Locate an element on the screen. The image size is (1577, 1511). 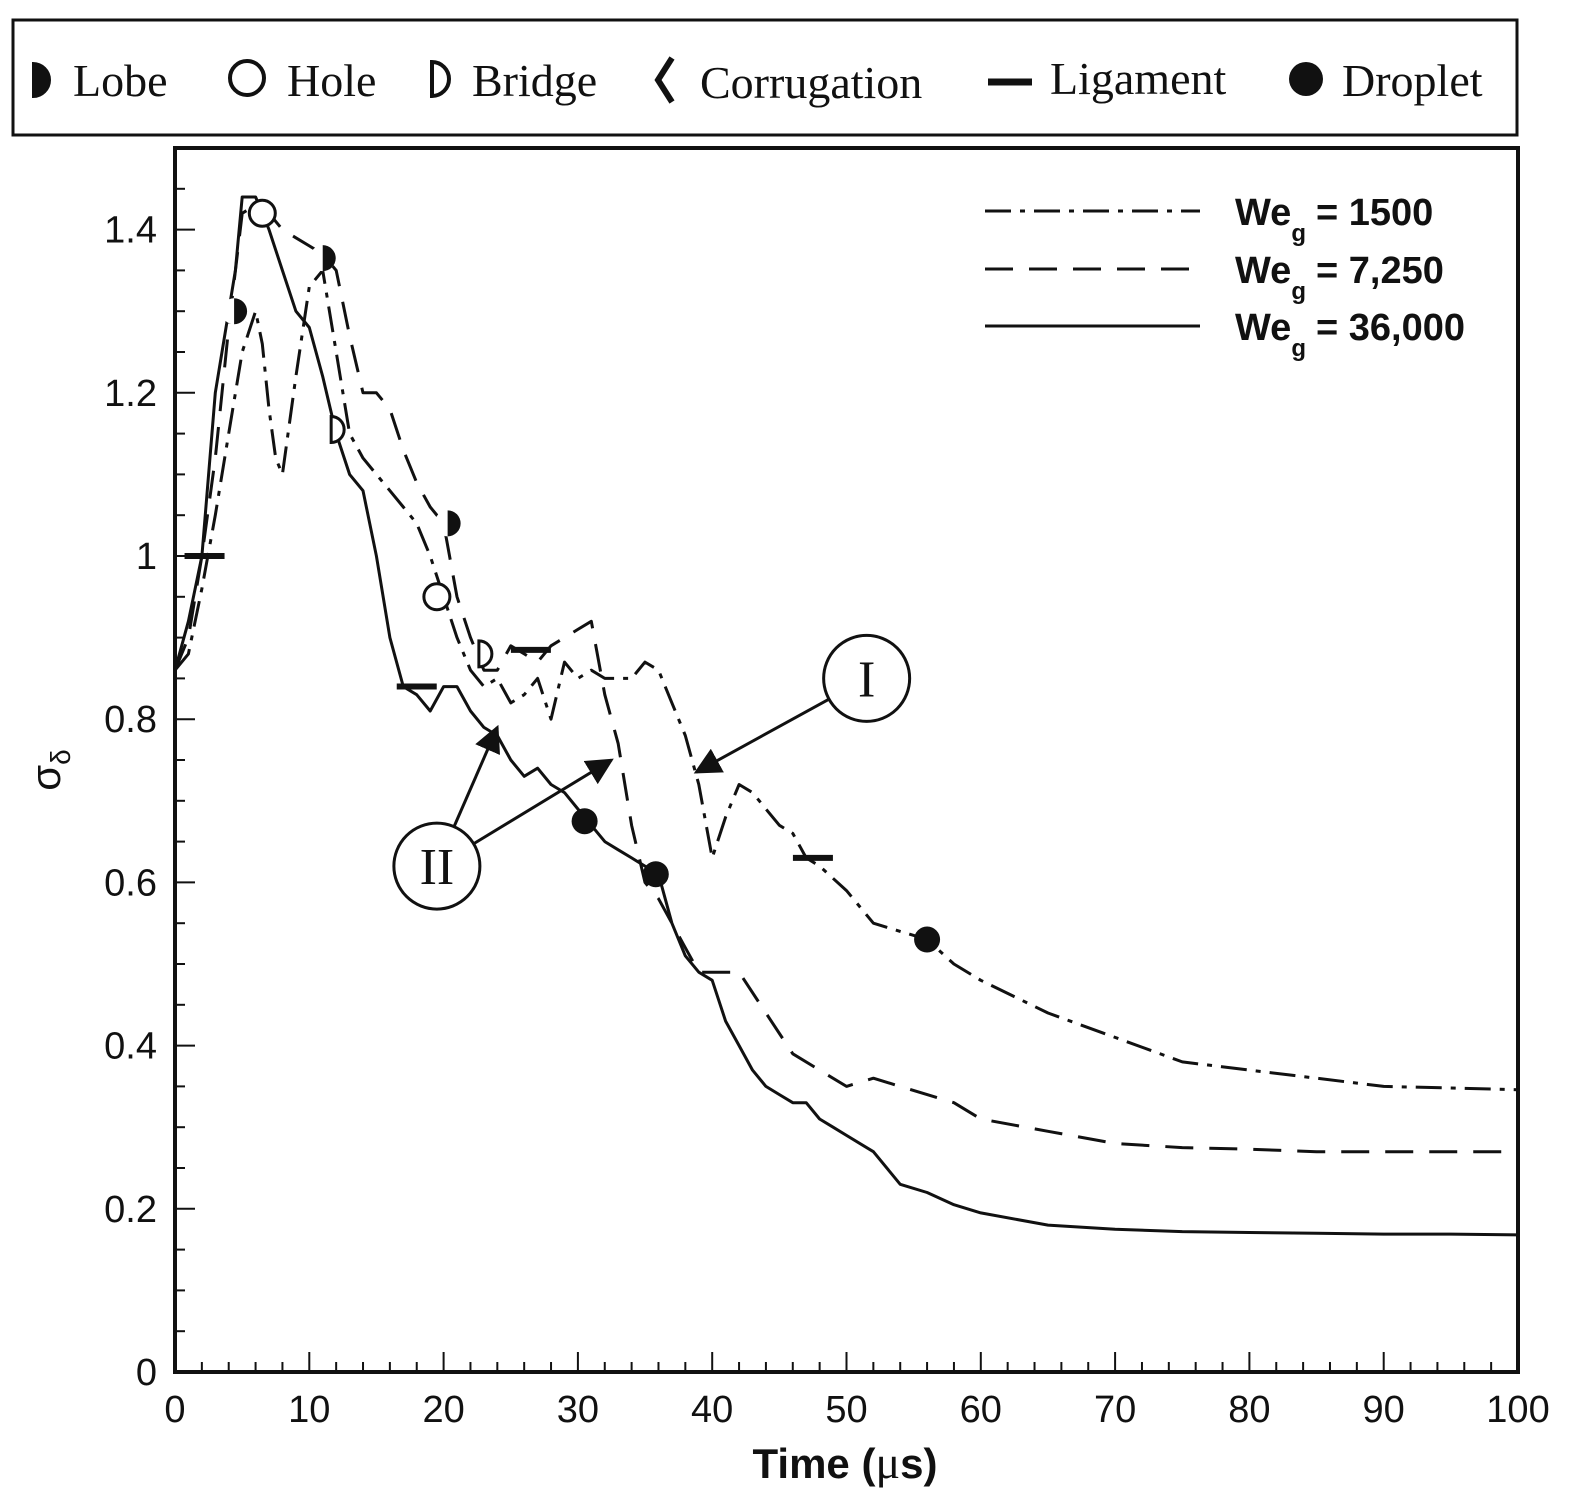
x-tick-label: 20 is located at coordinates (443, 1410).